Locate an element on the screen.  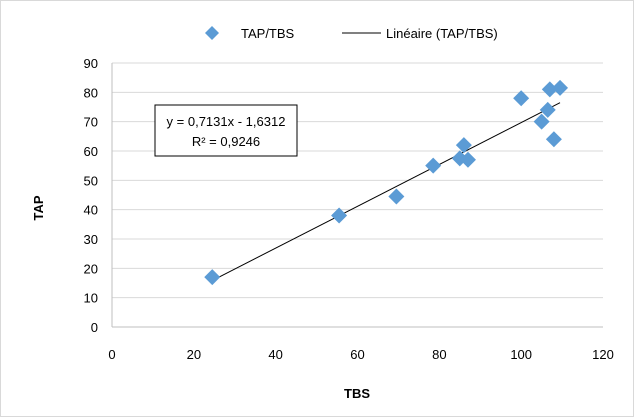
y-tick-label: 10 is located at coordinates (91, 298).